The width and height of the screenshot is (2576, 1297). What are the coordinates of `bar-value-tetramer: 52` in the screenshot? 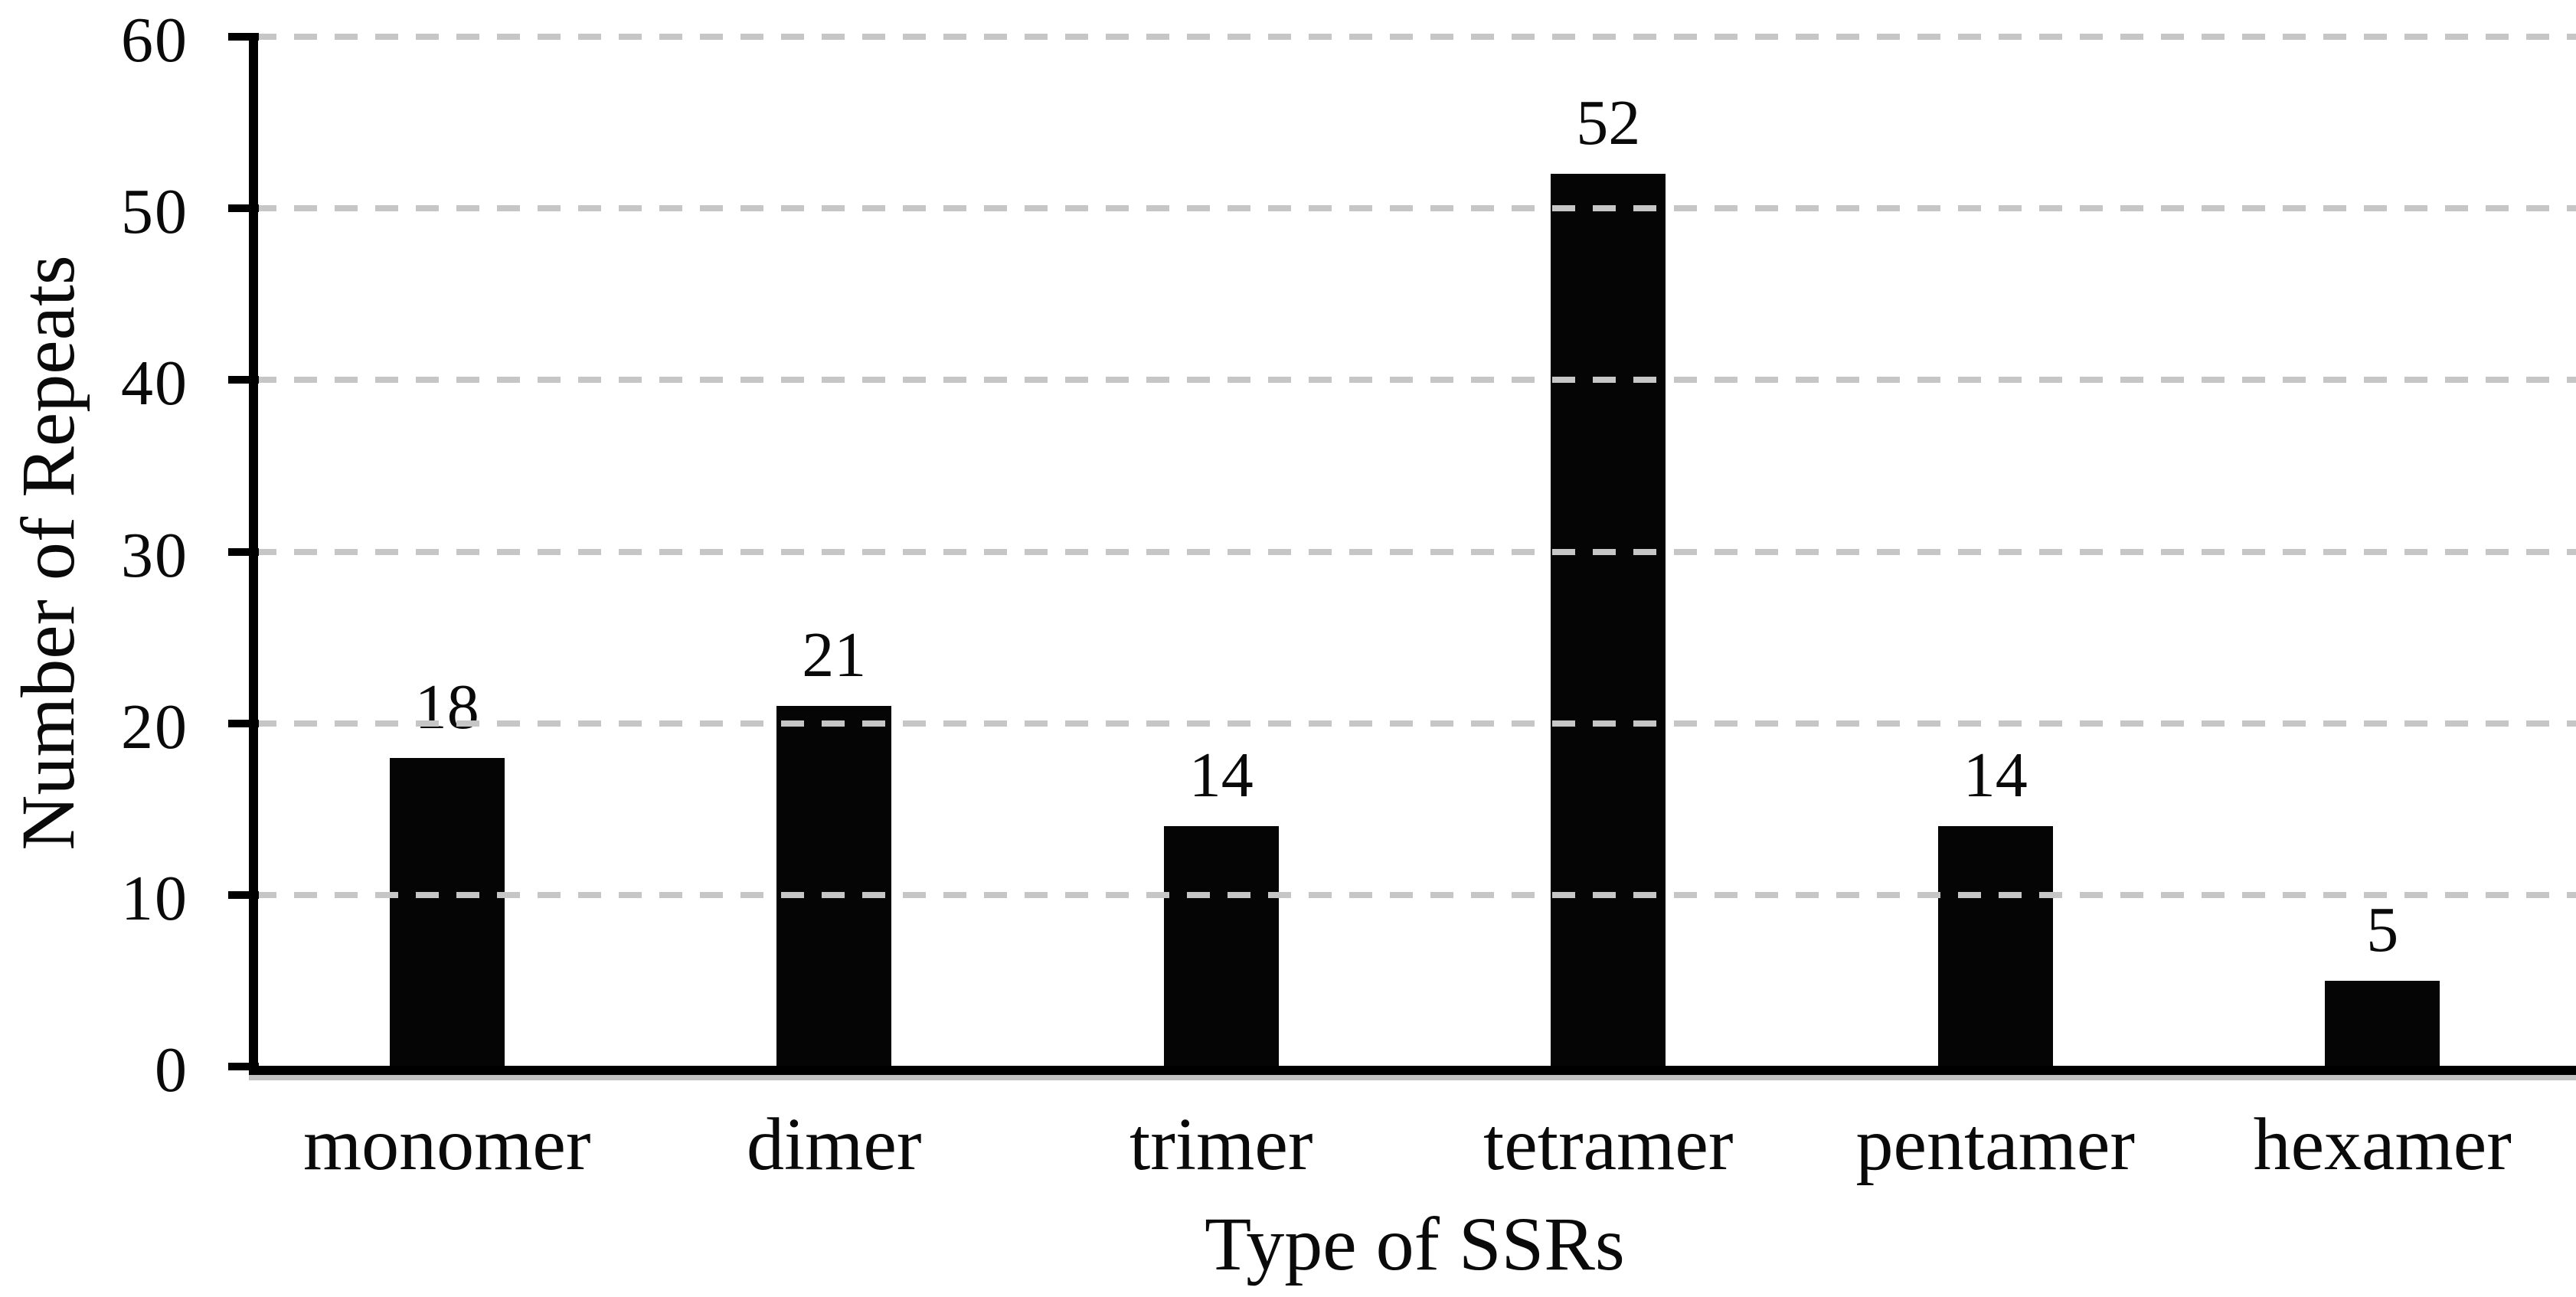 It's located at (1609, 123).